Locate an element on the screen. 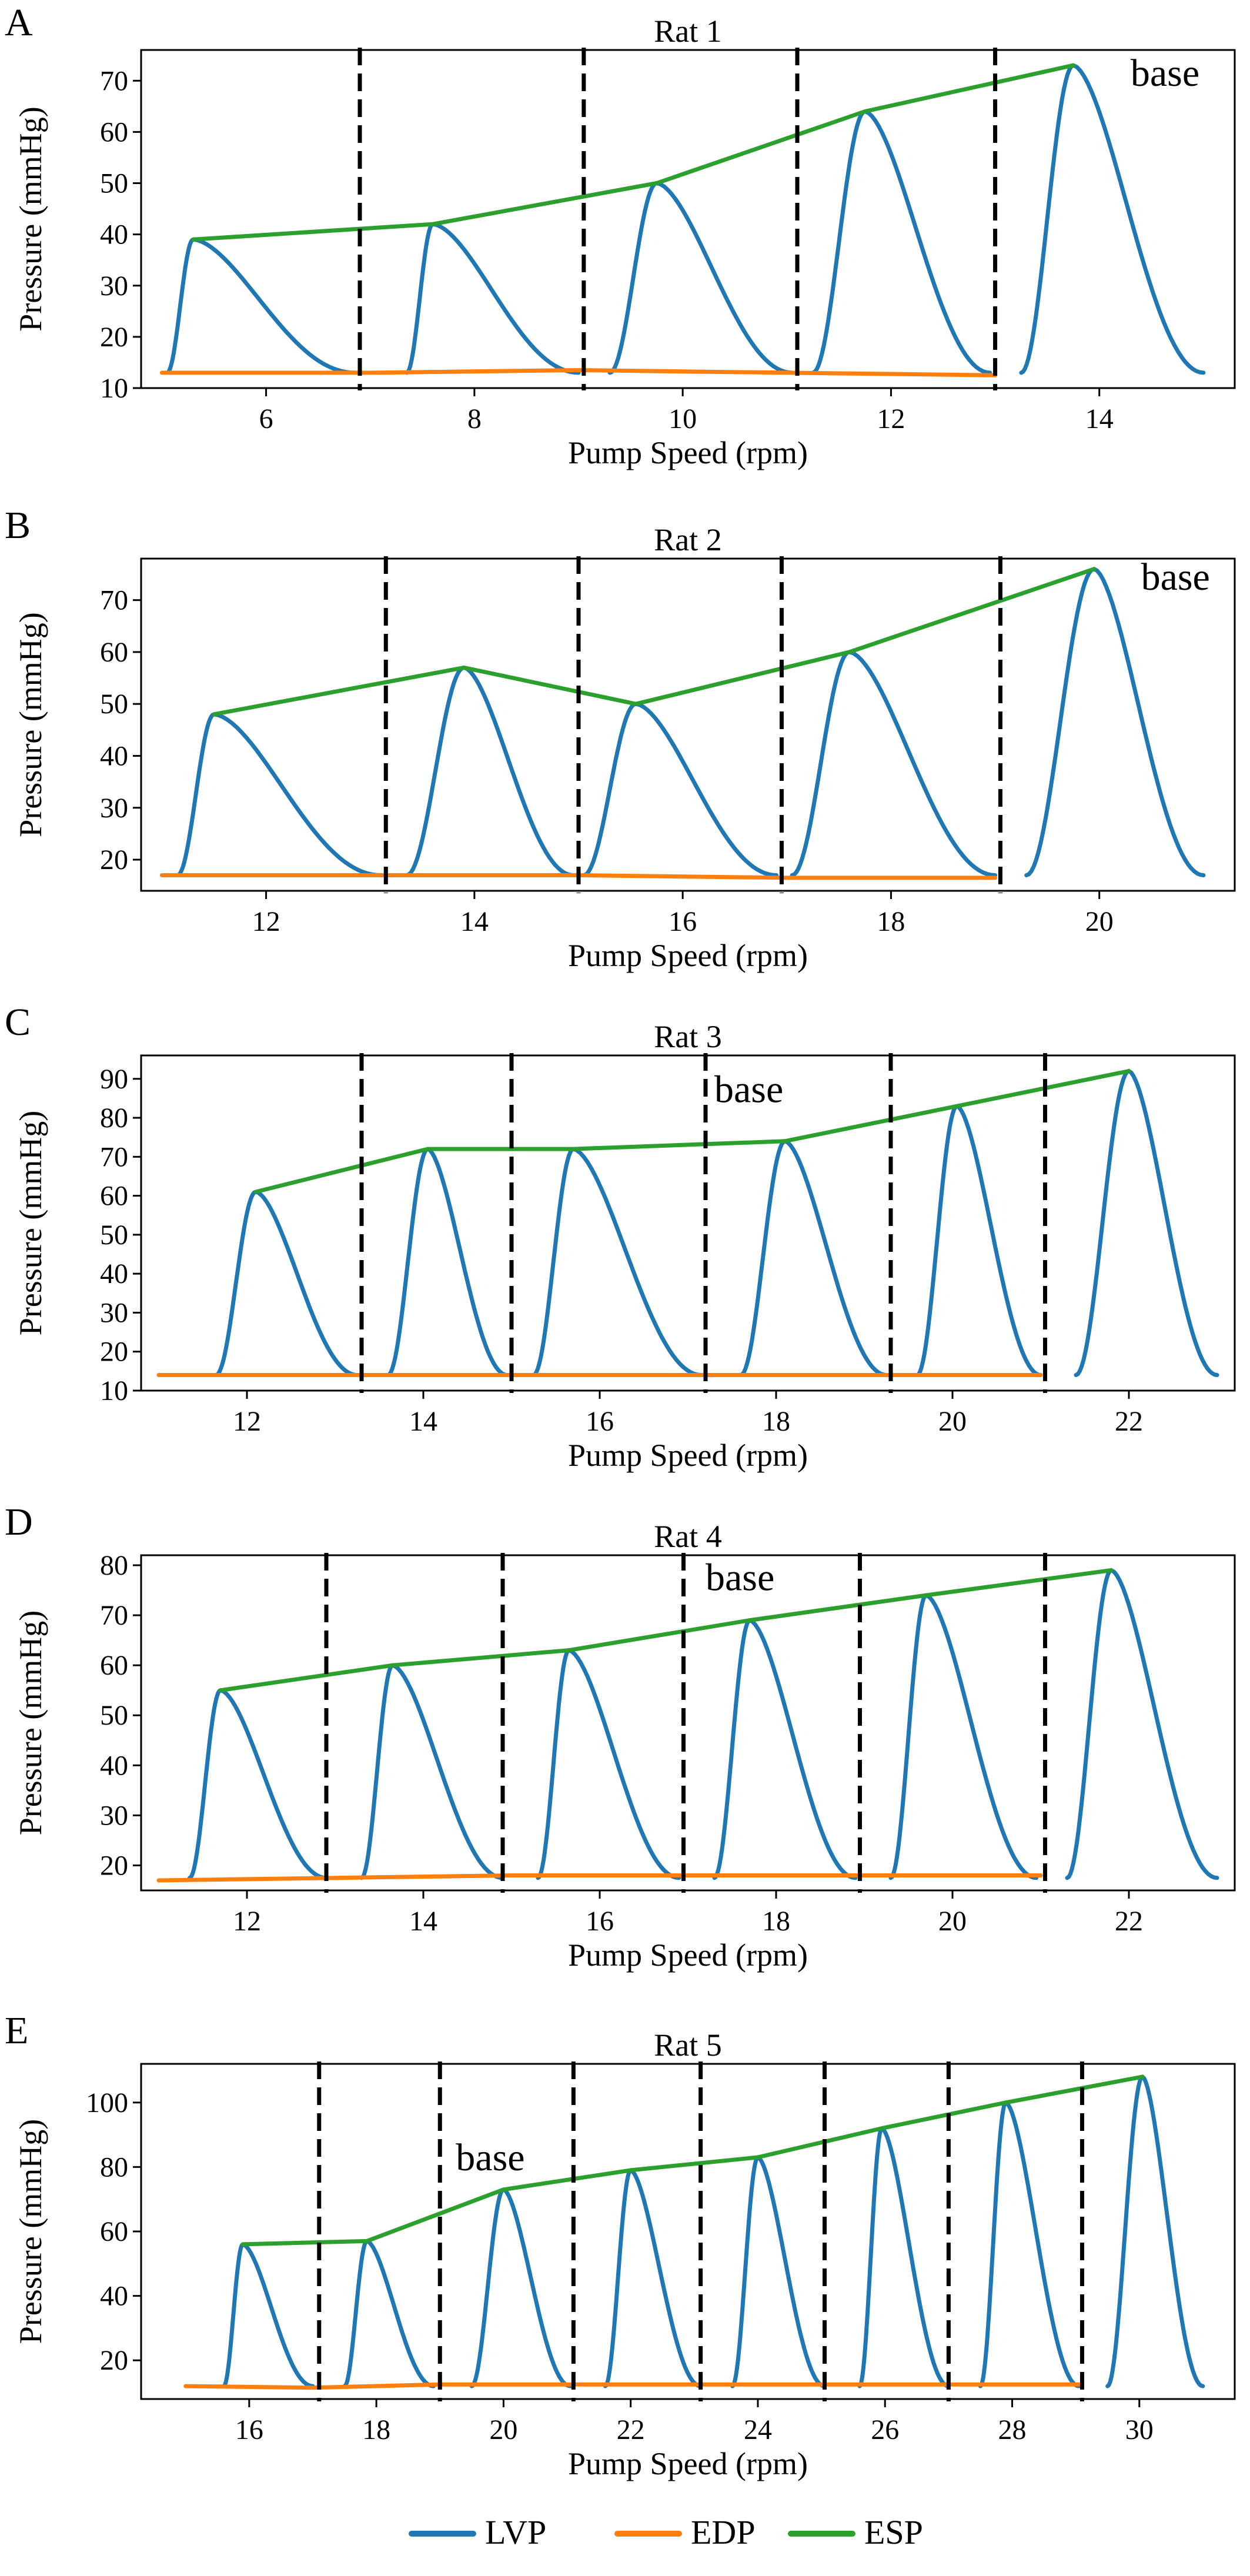 The width and height of the screenshot is (1250, 2576). y-tick-label: 70 is located at coordinates (114, 80).